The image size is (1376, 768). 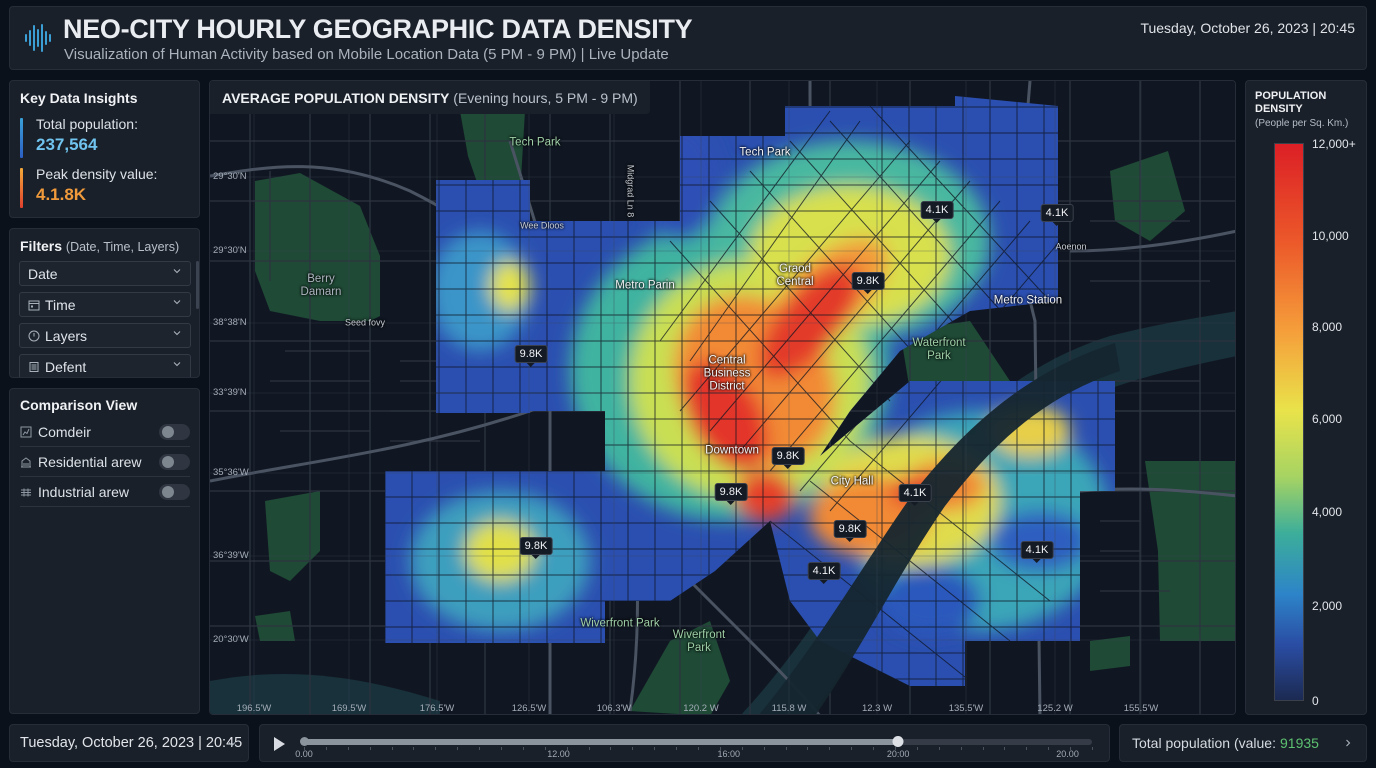 What do you see at coordinates (197, 285) in the screenshot?
I see `filters-scrollbar` at bounding box center [197, 285].